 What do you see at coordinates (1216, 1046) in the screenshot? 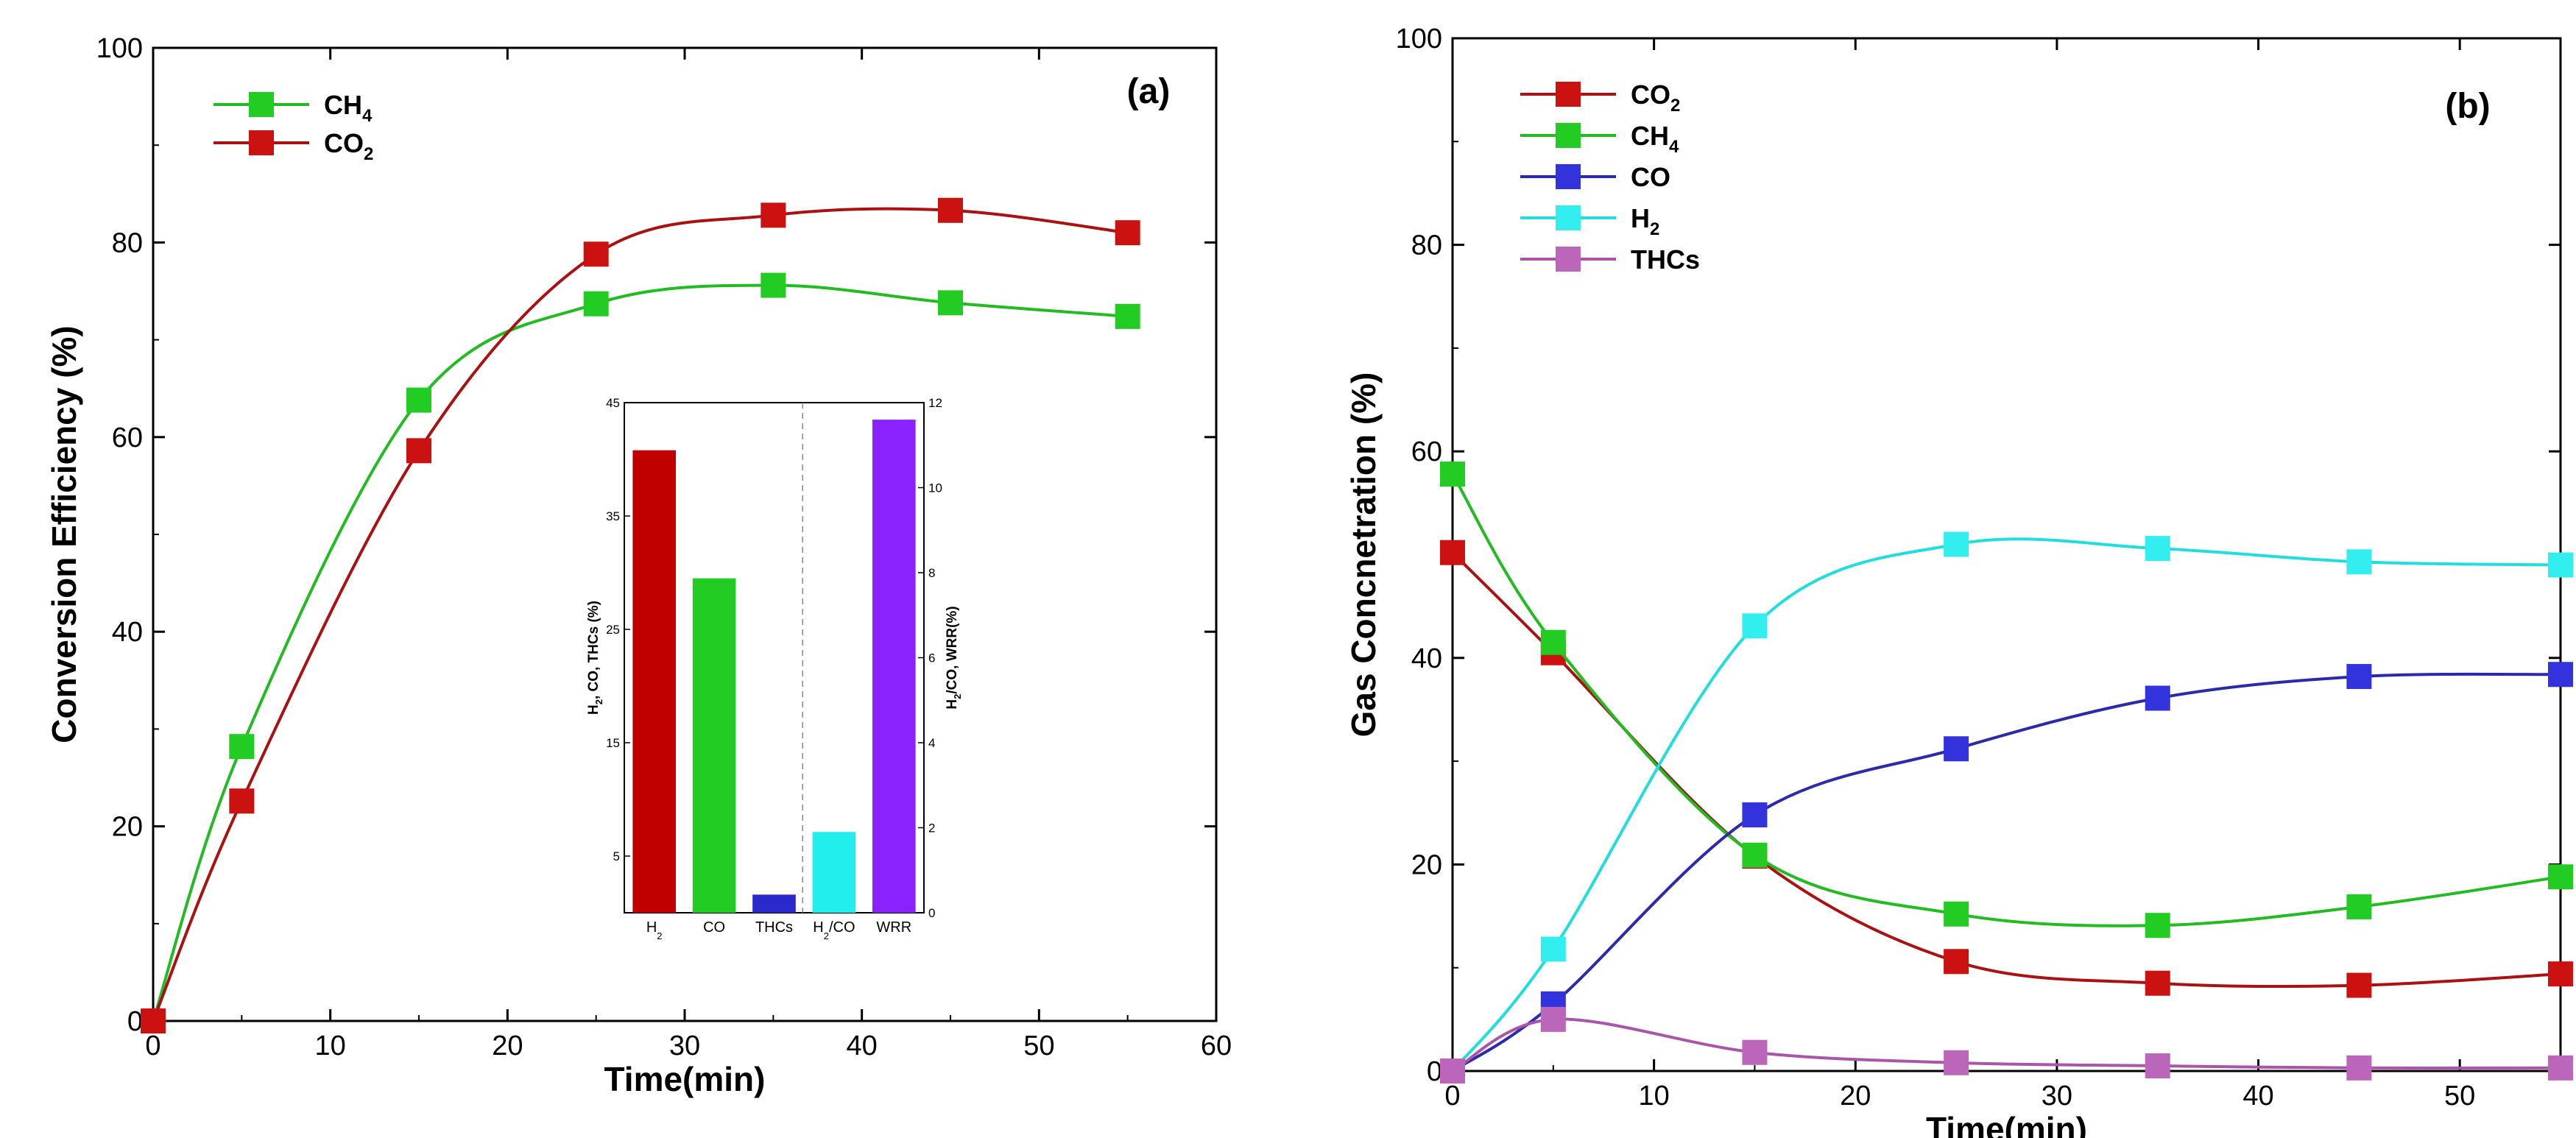
I see `x-tick-label: 60` at bounding box center [1216, 1046].